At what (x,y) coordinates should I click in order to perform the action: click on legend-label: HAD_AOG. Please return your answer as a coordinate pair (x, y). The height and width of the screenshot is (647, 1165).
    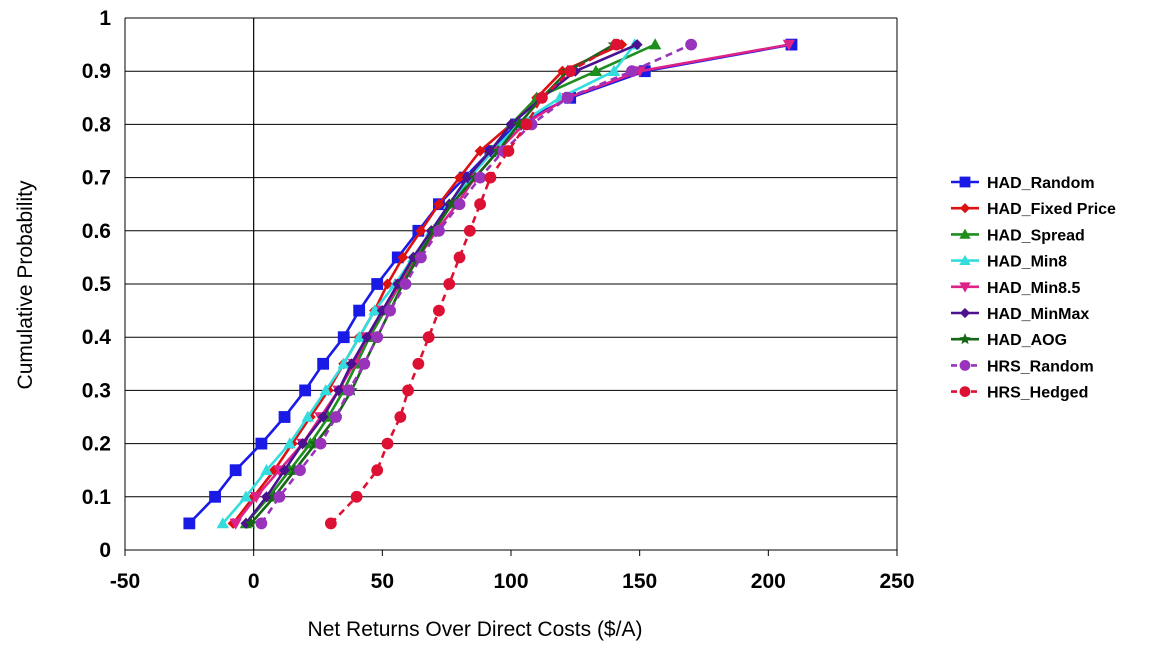
    Looking at the image, I should click on (1027, 340).